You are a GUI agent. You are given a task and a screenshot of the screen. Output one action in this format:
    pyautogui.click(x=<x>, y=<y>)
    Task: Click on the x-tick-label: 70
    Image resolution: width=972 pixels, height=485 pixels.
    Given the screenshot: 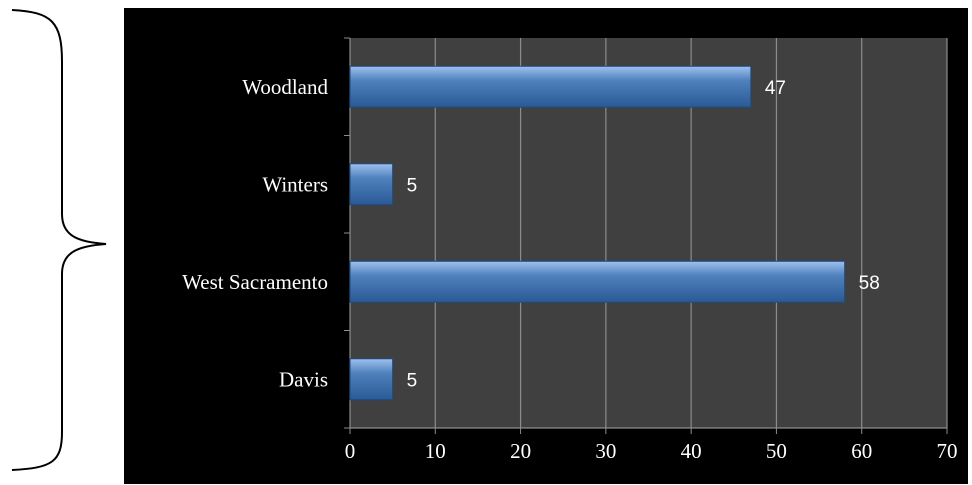 What is the action you would take?
    pyautogui.click(x=947, y=451)
    